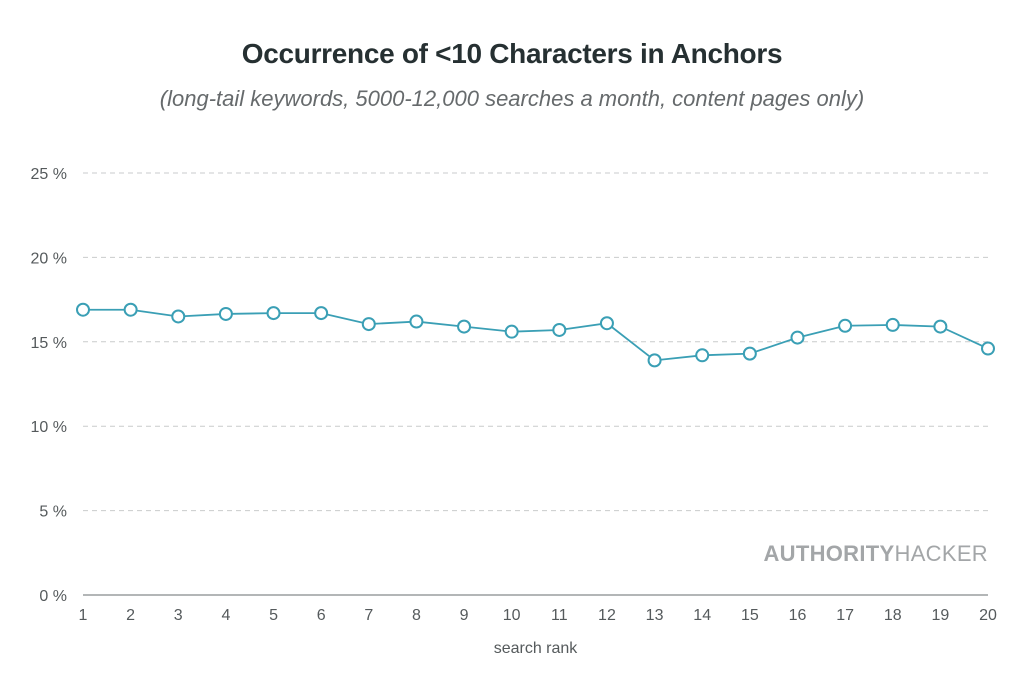  I want to click on y-tick-label: 10 %, so click(49, 427).